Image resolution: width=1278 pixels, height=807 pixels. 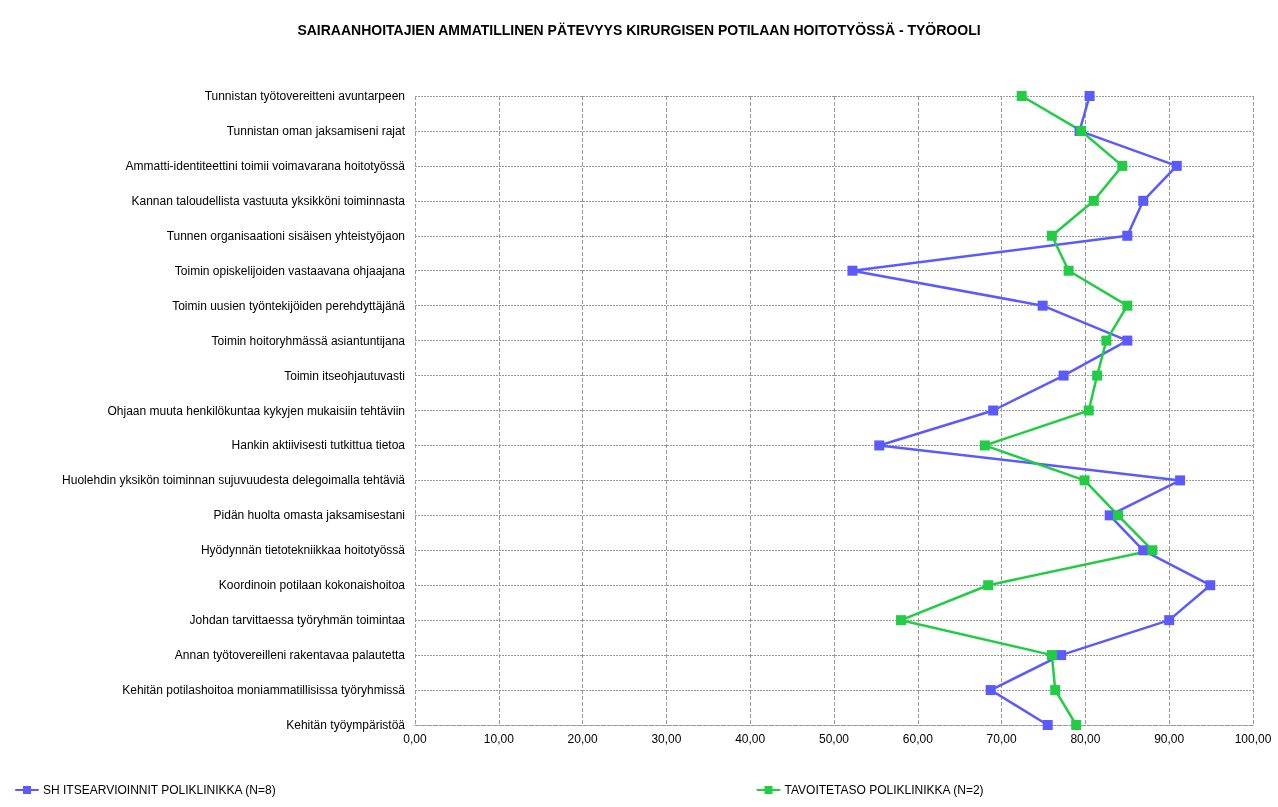 I want to click on y-tick-label: Tunnistan työtovereitteni avuntarpeen, so click(x=304, y=96).